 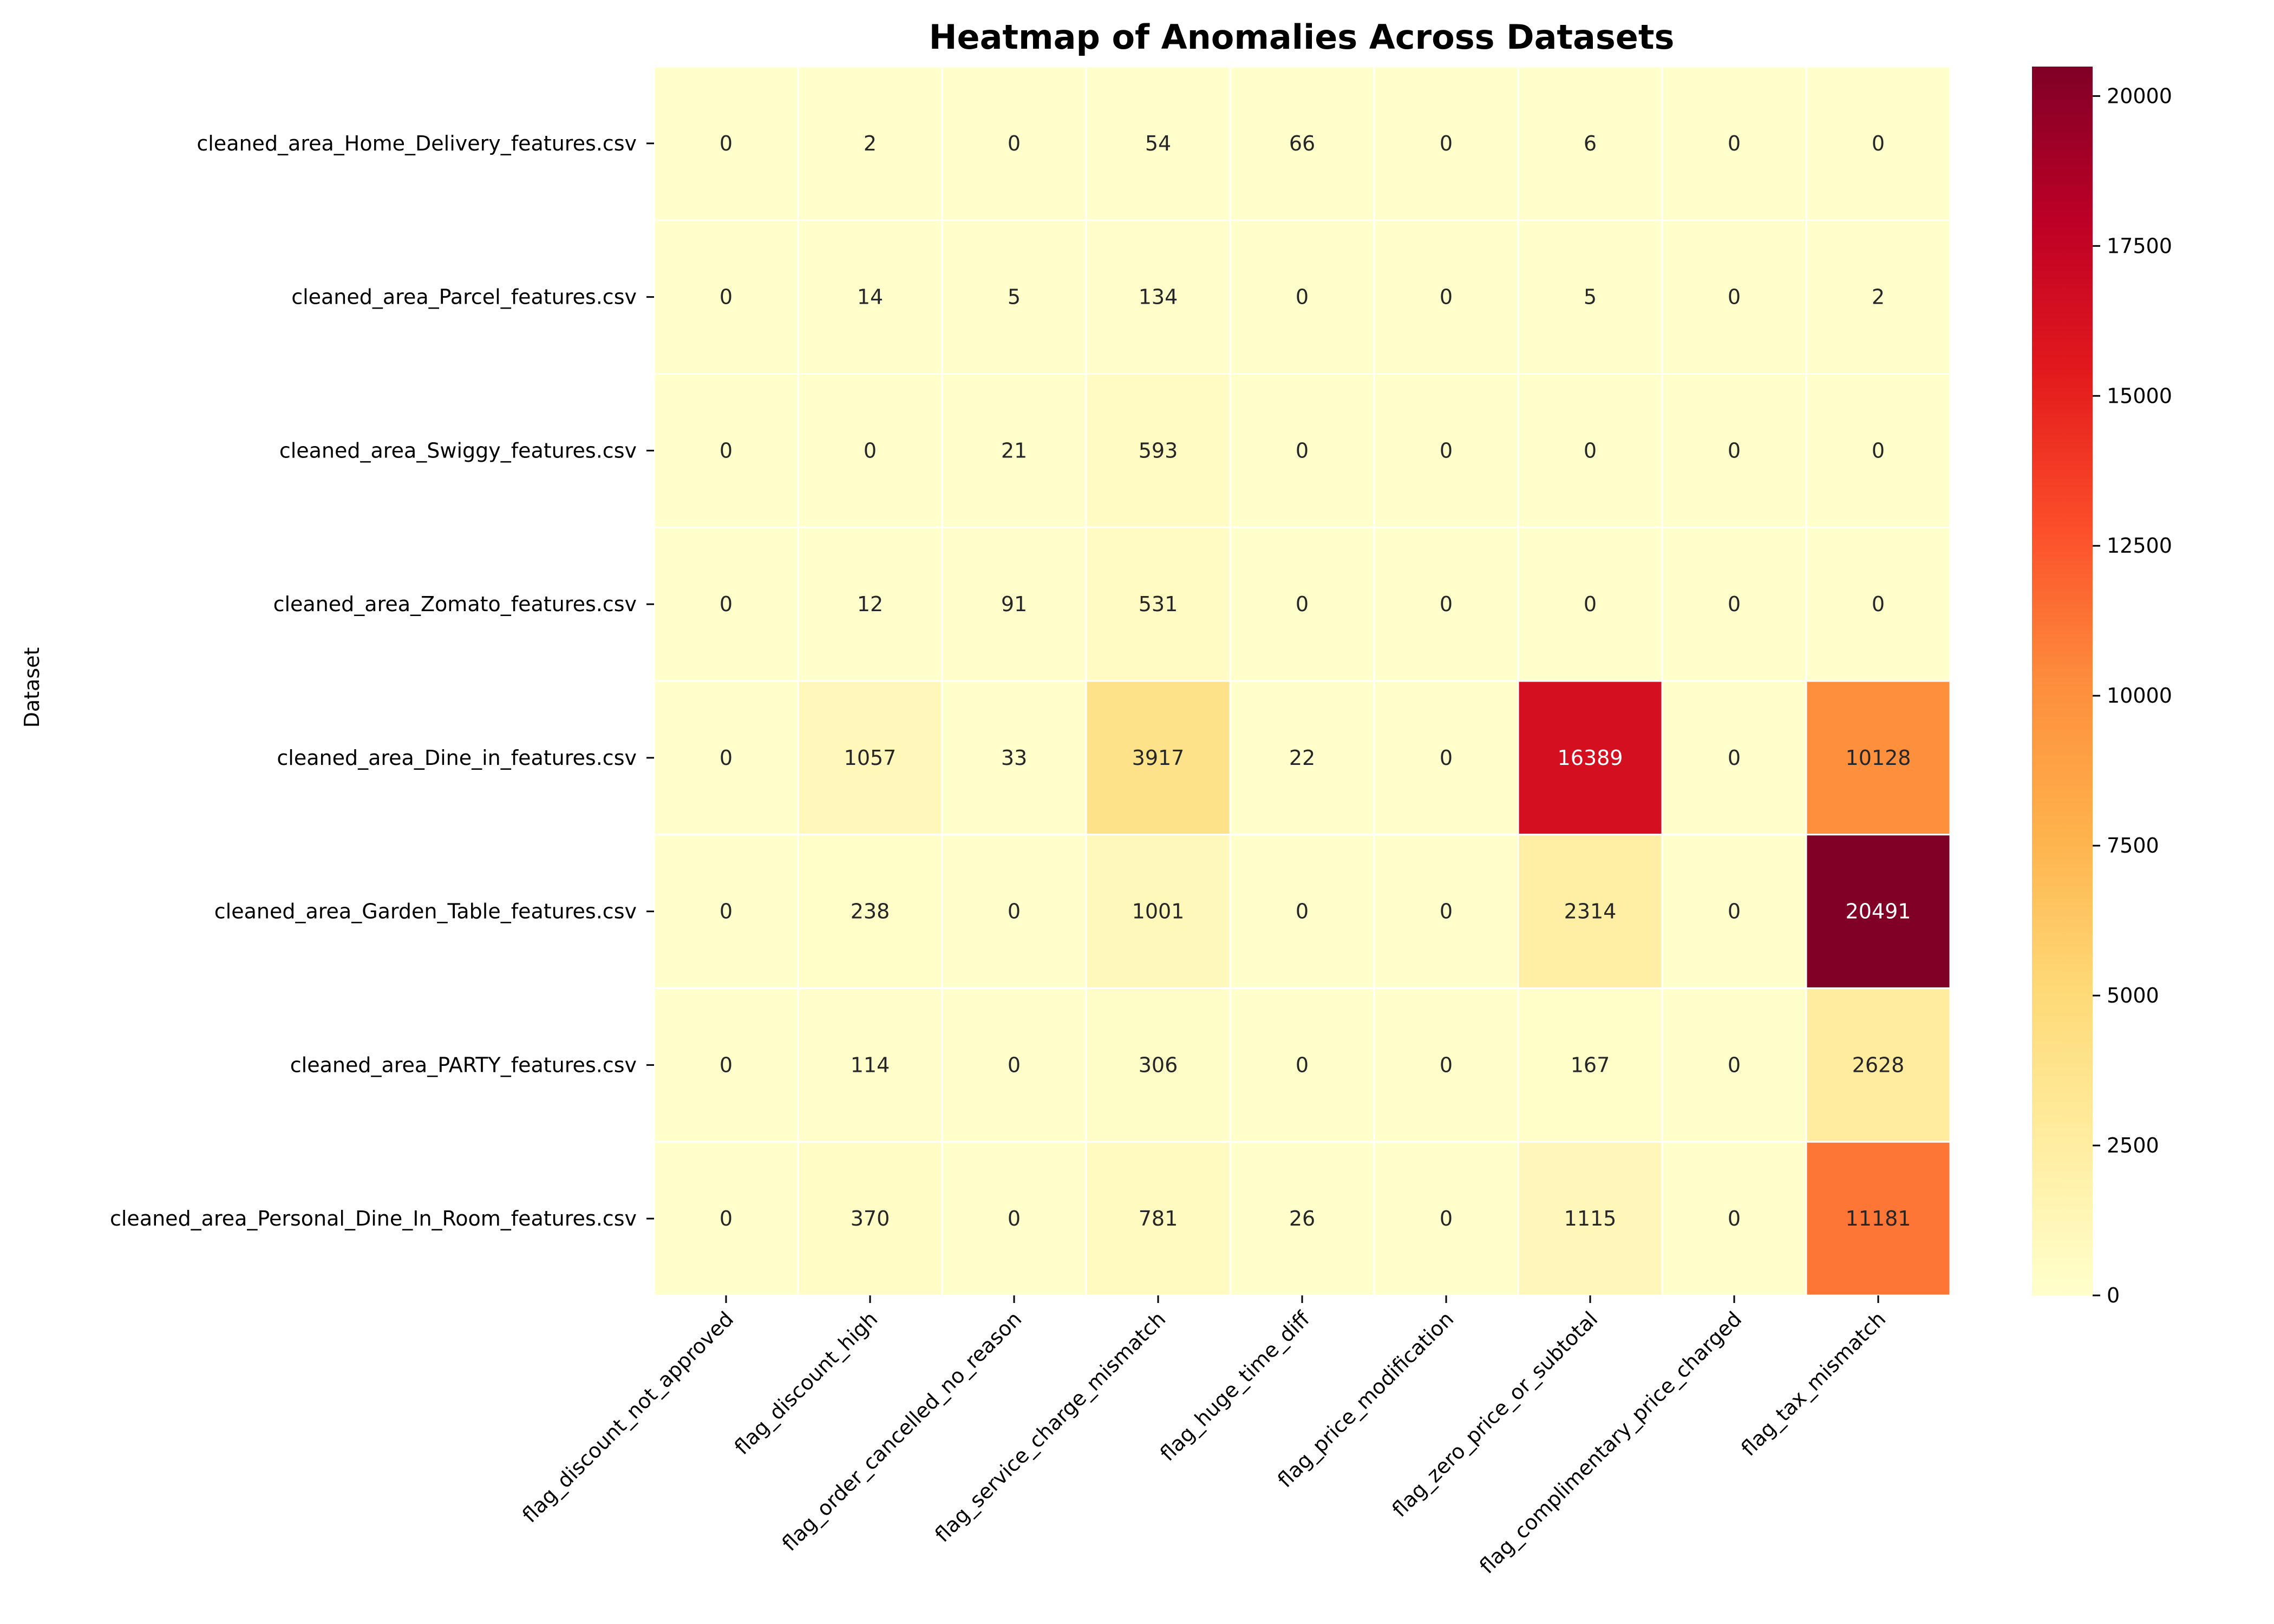 I want to click on cell-value-label: 14, so click(x=870, y=297).